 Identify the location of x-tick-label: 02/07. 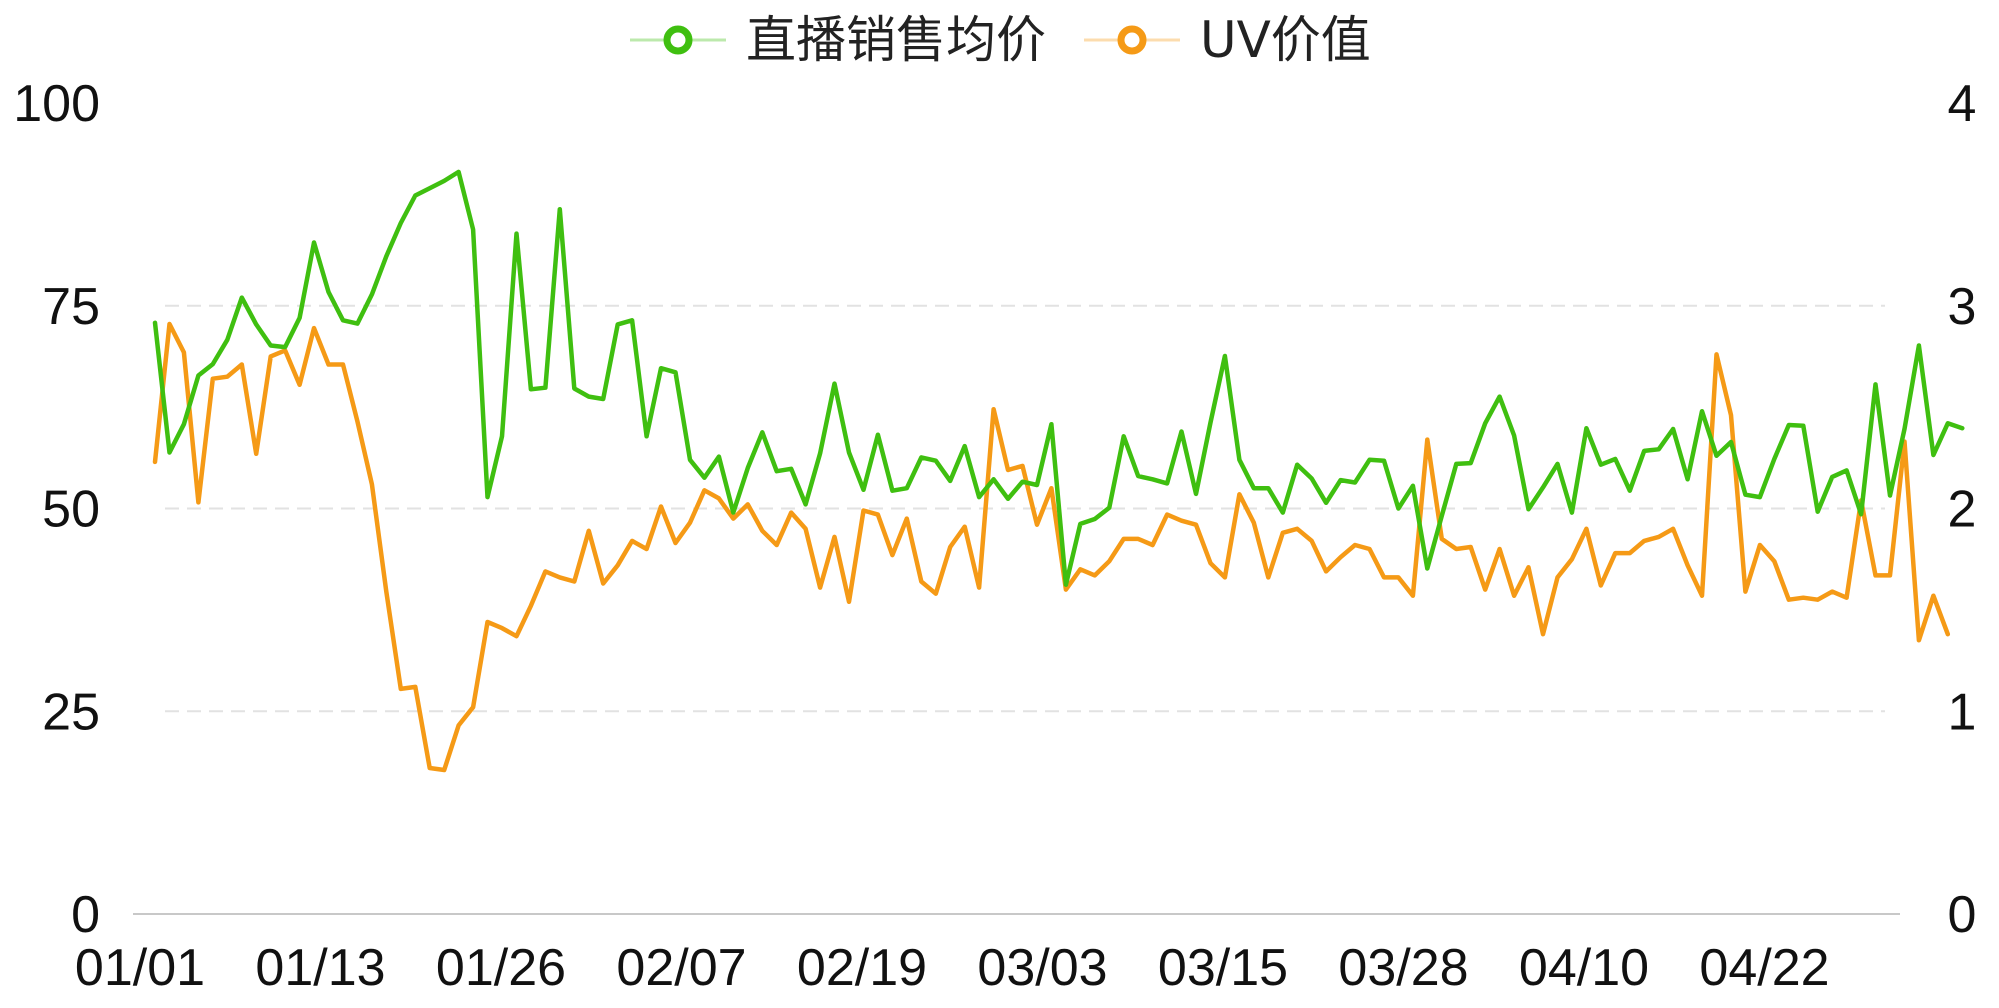
(681, 968).